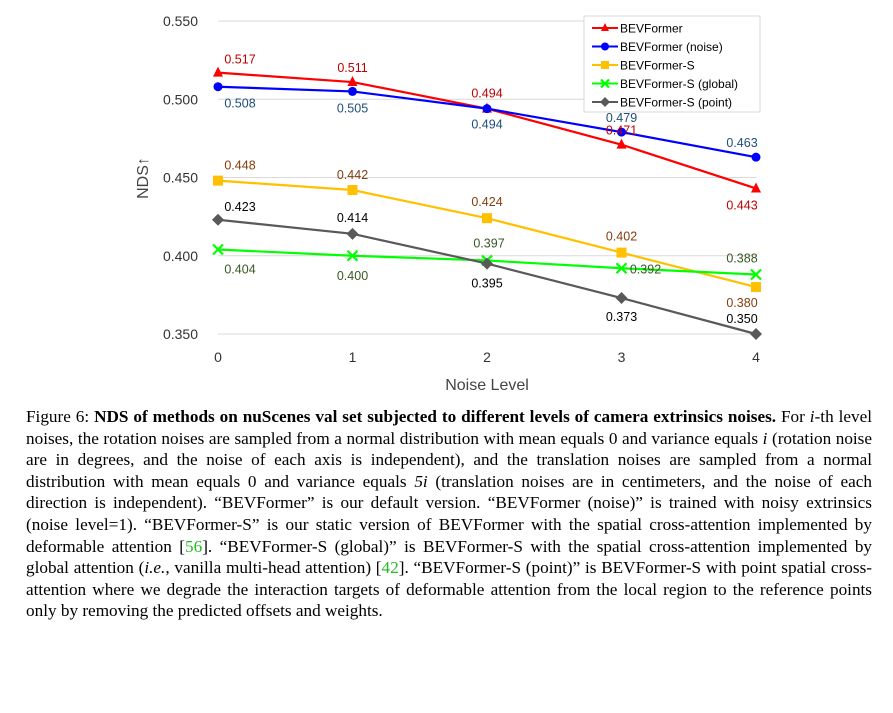 The width and height of the screenshot is (893, 713). Describe the element at coordinates (58, 416) in the screenshot. I see `figure-label: Figure 6:` at that location.